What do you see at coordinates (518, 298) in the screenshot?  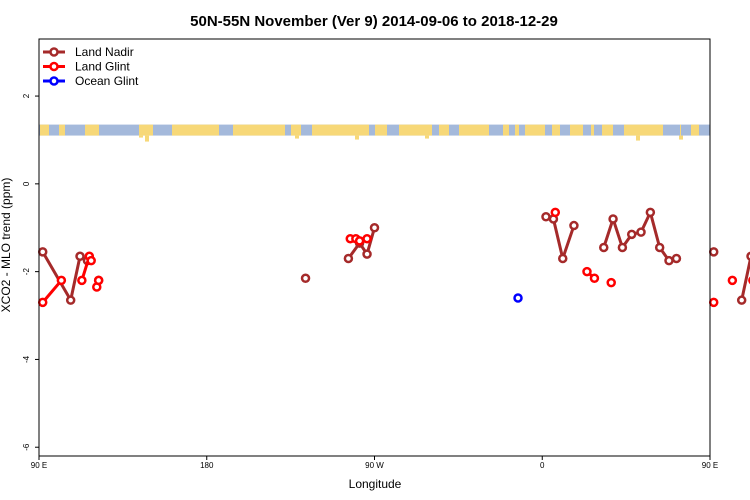 I see `ocean-glint-point` at bounding box center [518, 298].